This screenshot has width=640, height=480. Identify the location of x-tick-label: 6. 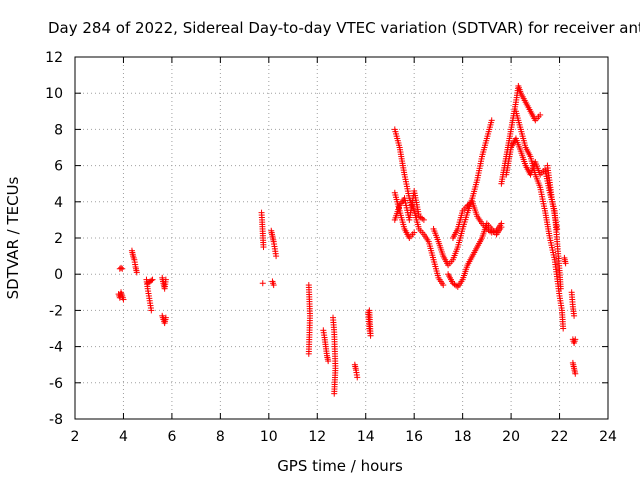
(171, 437).